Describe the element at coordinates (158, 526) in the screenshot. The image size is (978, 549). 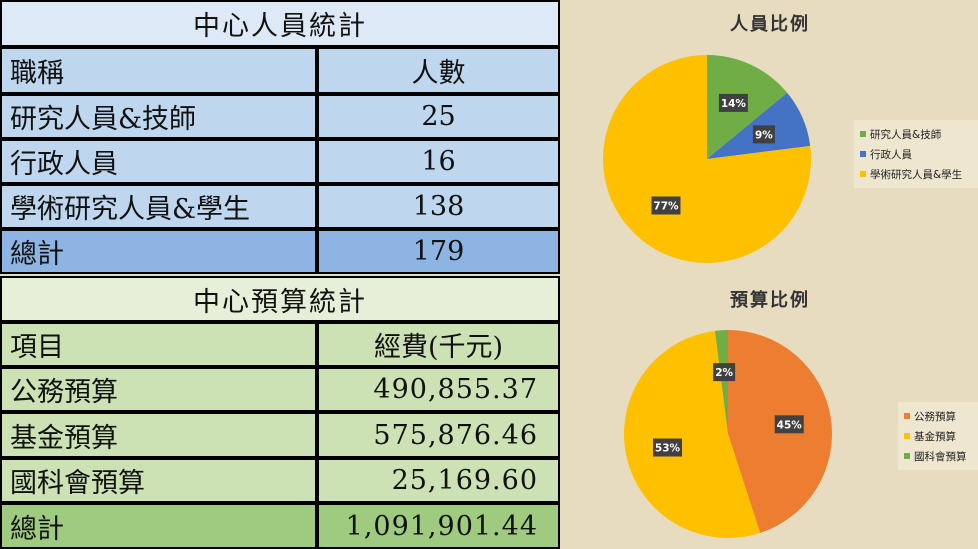
I see `budget-total-label: 總計` at that location.